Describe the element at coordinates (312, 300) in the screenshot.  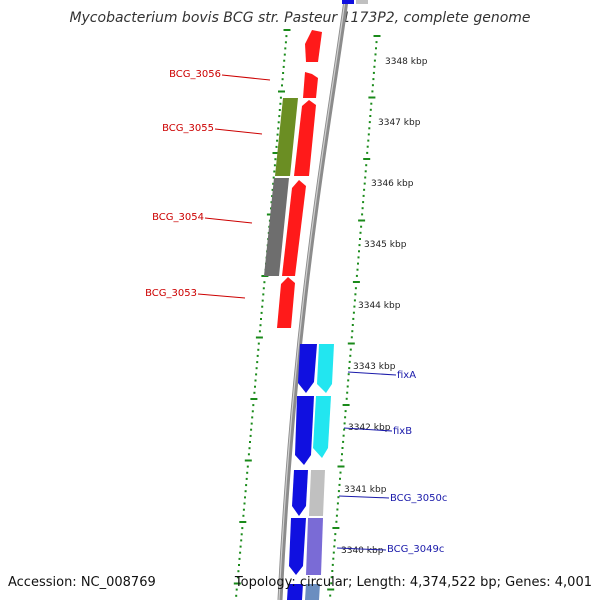
I see `genome-backbone-highlight` at that location.